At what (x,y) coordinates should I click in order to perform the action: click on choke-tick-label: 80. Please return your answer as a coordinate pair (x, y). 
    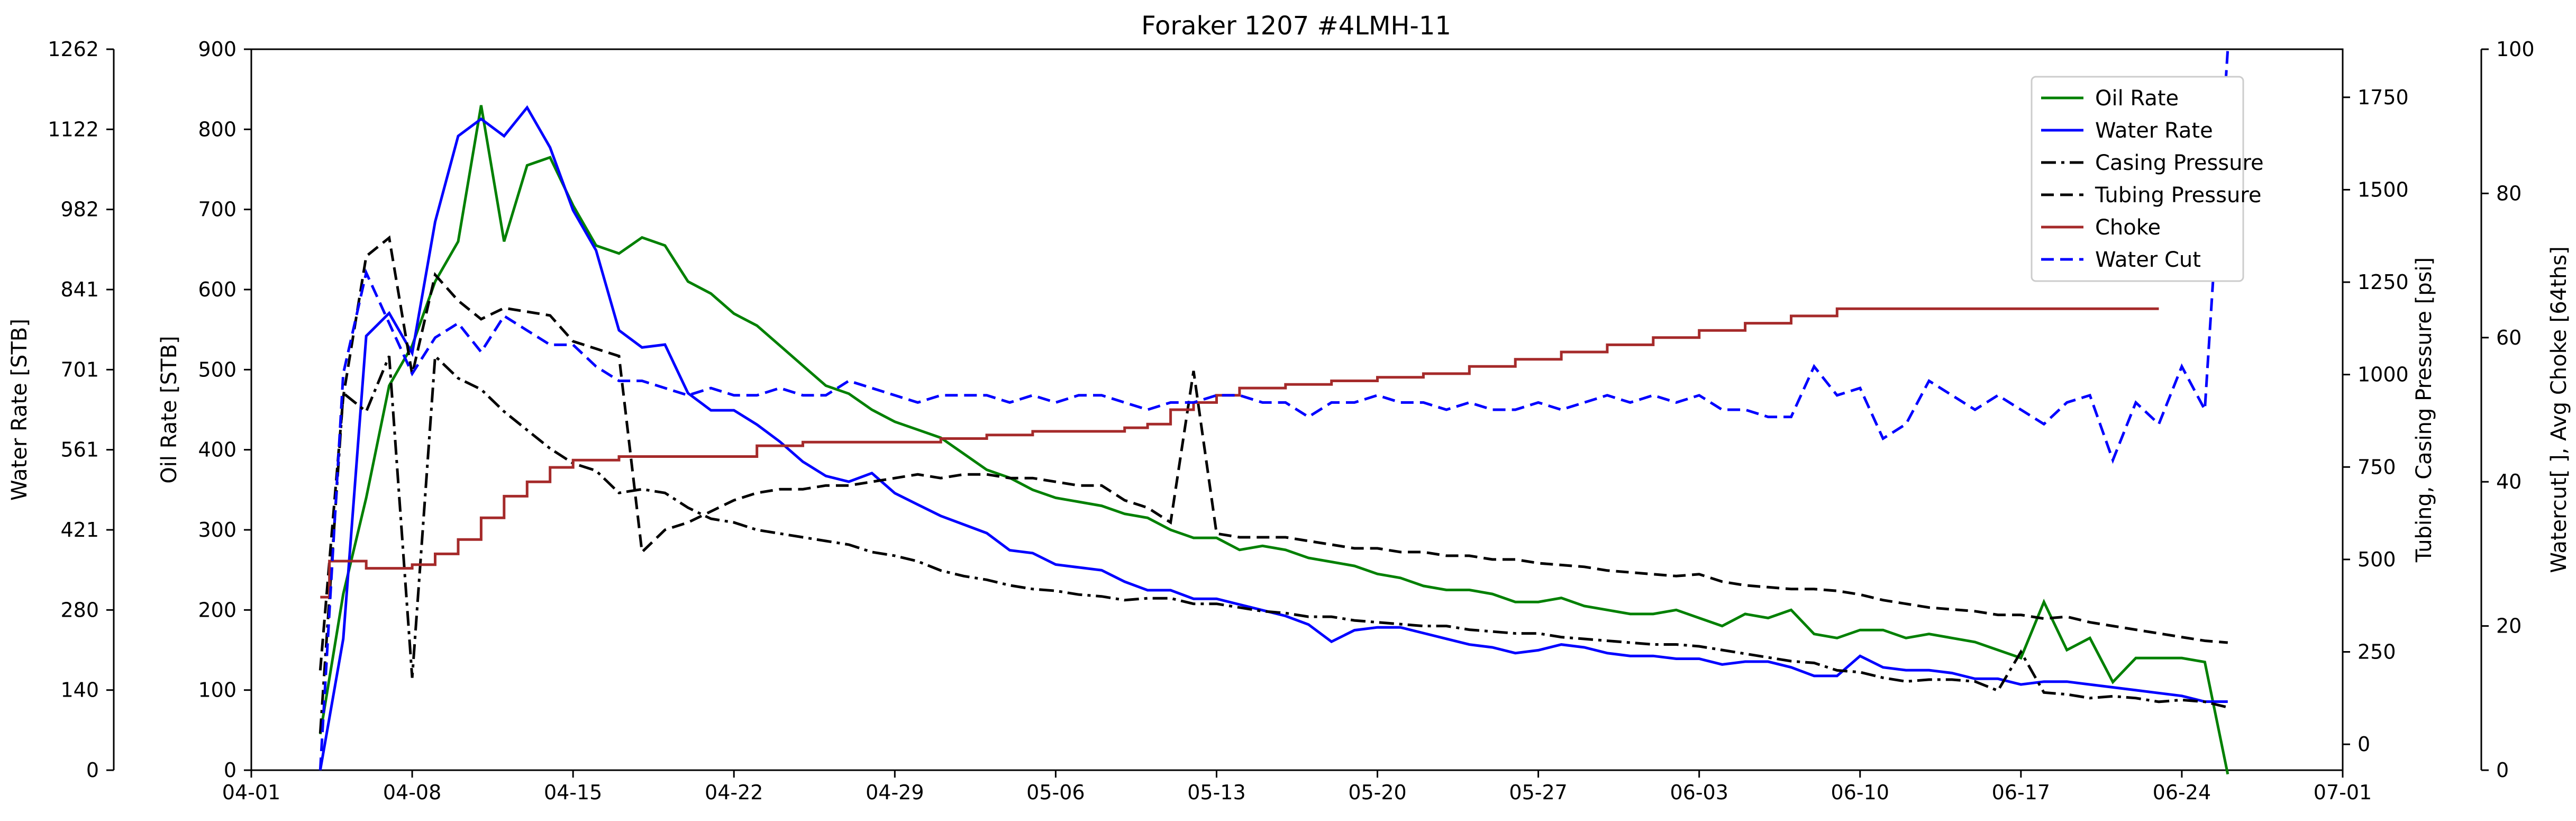
    Looking at the image, I should click on (2509, 193).